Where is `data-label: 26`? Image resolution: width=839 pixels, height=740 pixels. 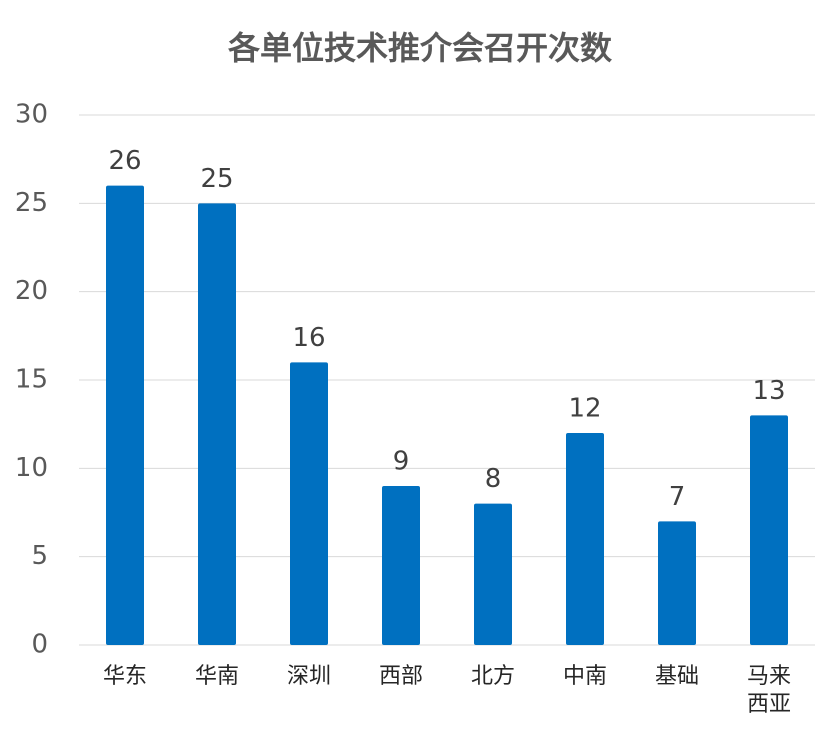
data-label: 26 is located at coordinates (124, 161).